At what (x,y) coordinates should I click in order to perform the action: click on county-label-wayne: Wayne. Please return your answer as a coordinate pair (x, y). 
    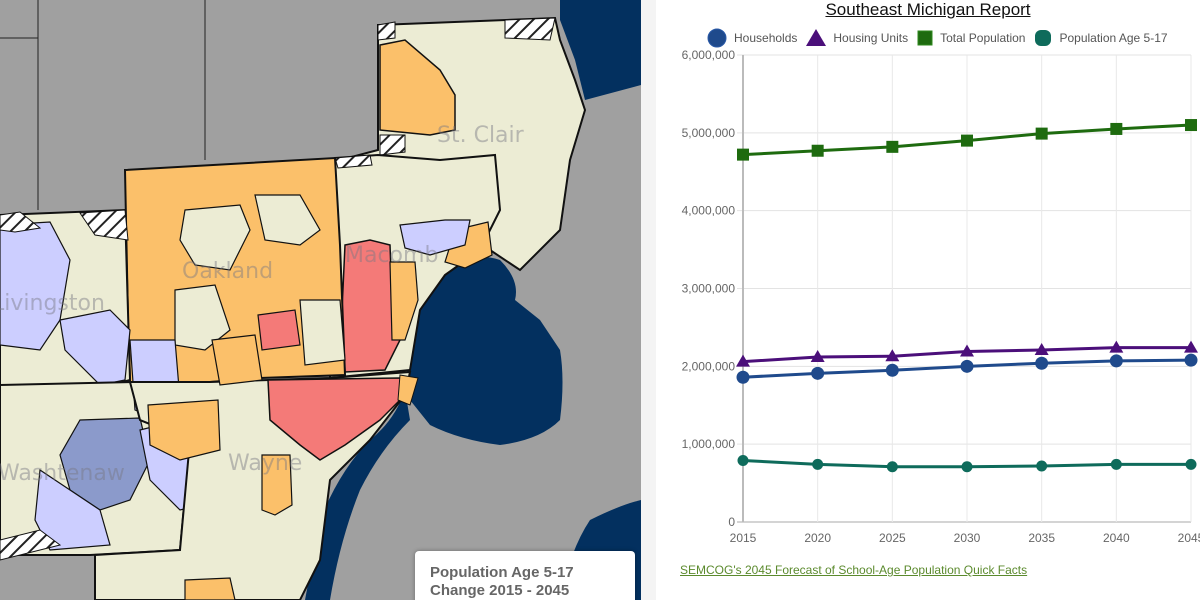
    Looking at the image, I should click on (265, 463).